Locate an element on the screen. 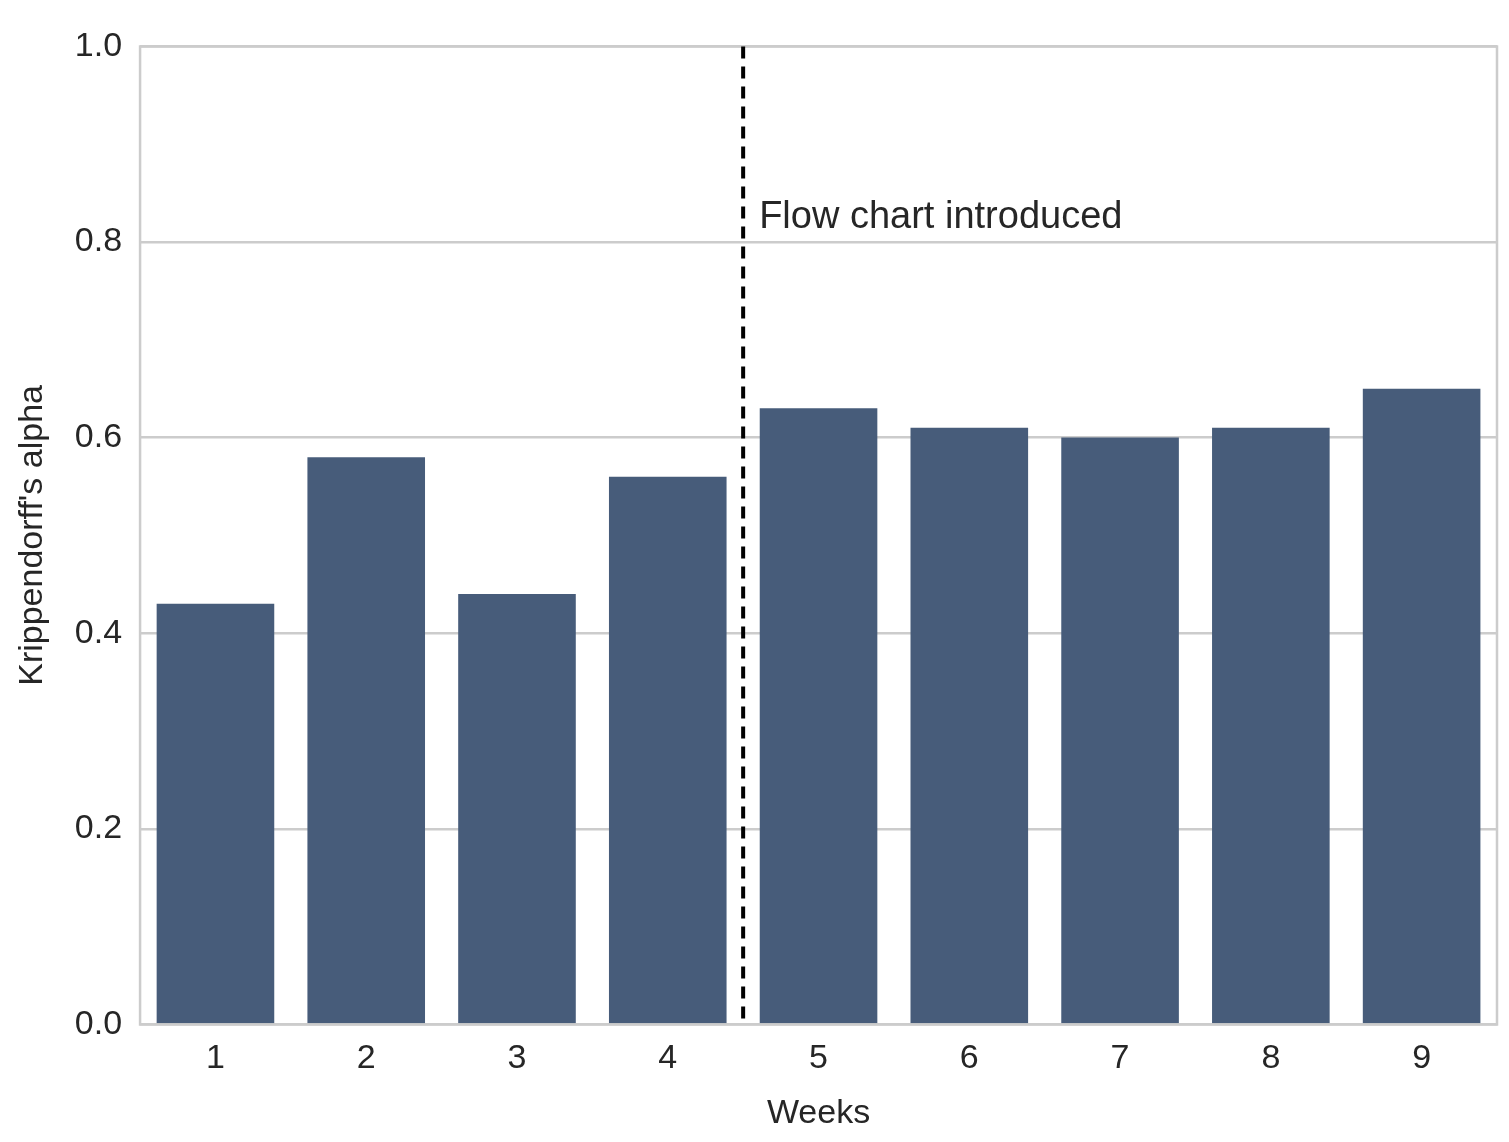 Image resolution: width=1509 pixels, height=1142 pixels. y-tick-label: 0.6 is located at coordinates (98, 434).